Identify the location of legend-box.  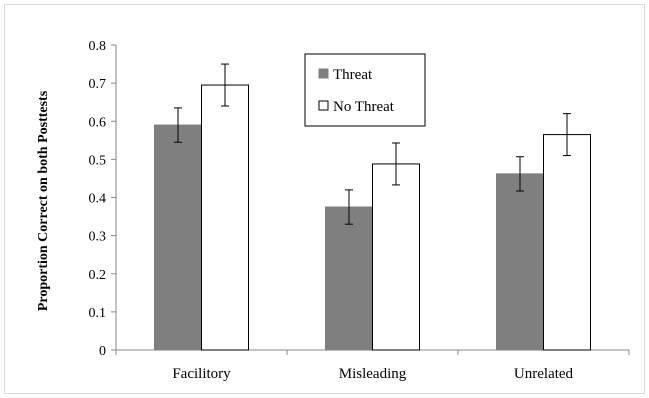
(365, 90).